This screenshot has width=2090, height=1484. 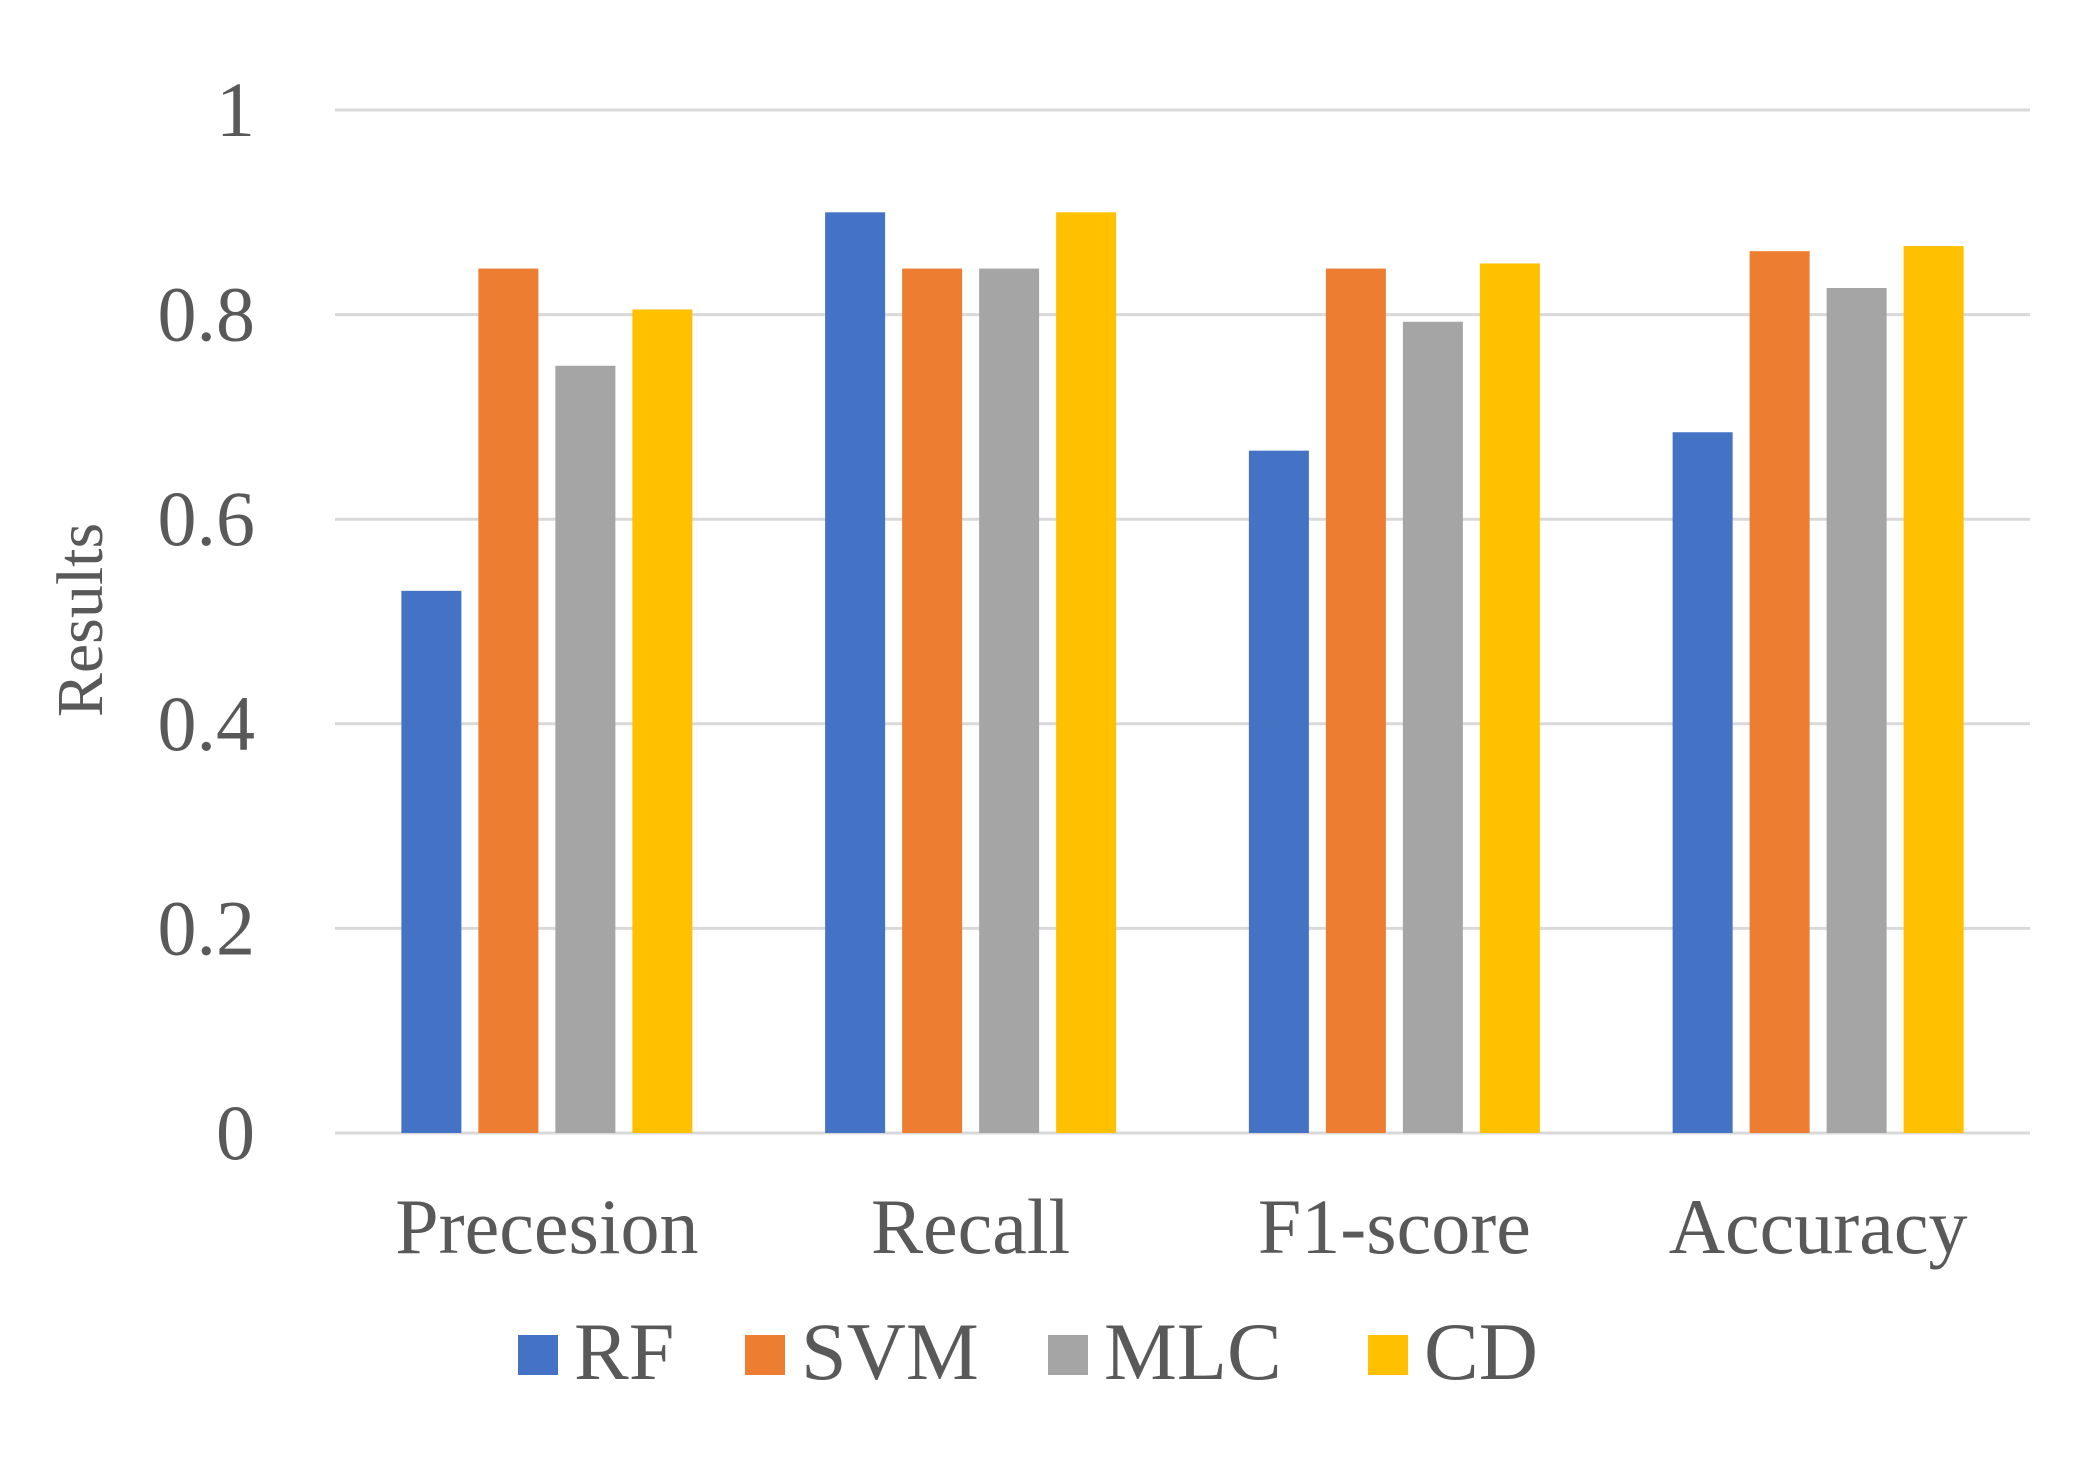 I want to click on bar-cd-f1-score, so click(x=1509, y=698).